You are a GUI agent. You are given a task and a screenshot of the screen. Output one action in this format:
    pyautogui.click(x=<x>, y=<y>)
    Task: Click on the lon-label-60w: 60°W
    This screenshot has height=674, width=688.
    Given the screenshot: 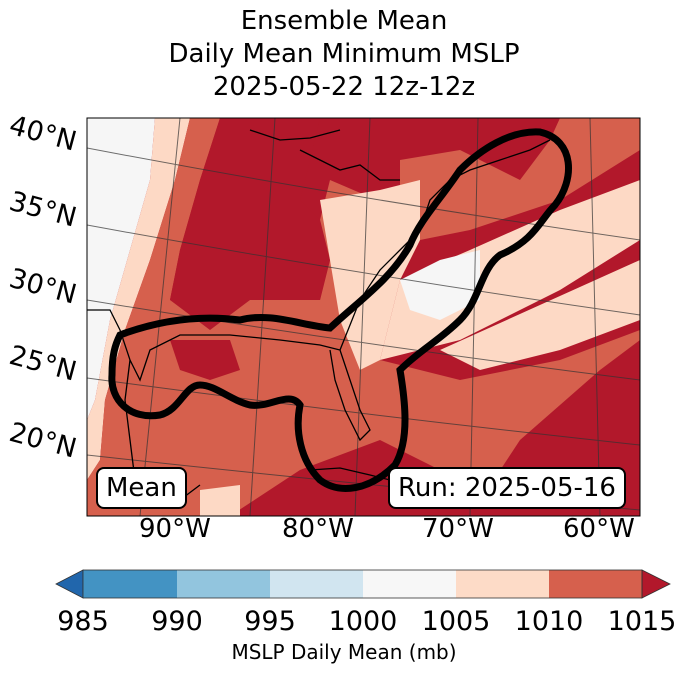 What is the action you would take?
    pyautogui.click(x=599, y=529)
    